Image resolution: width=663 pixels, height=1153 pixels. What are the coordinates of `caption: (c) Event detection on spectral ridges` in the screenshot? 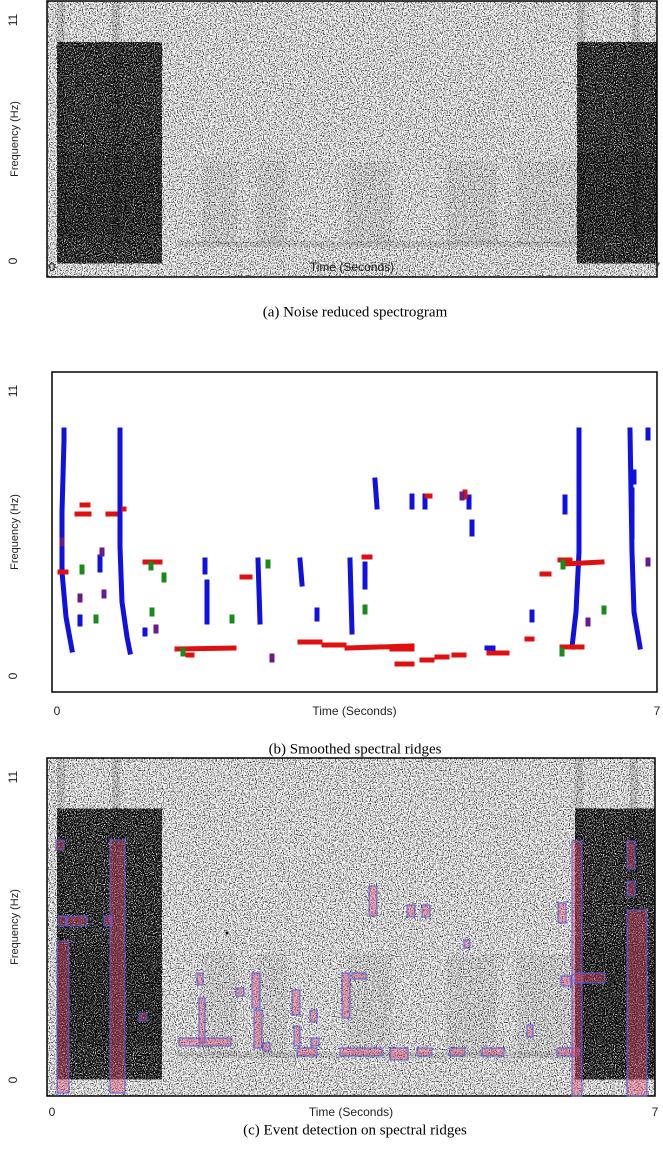 It's located at (355, 1130).